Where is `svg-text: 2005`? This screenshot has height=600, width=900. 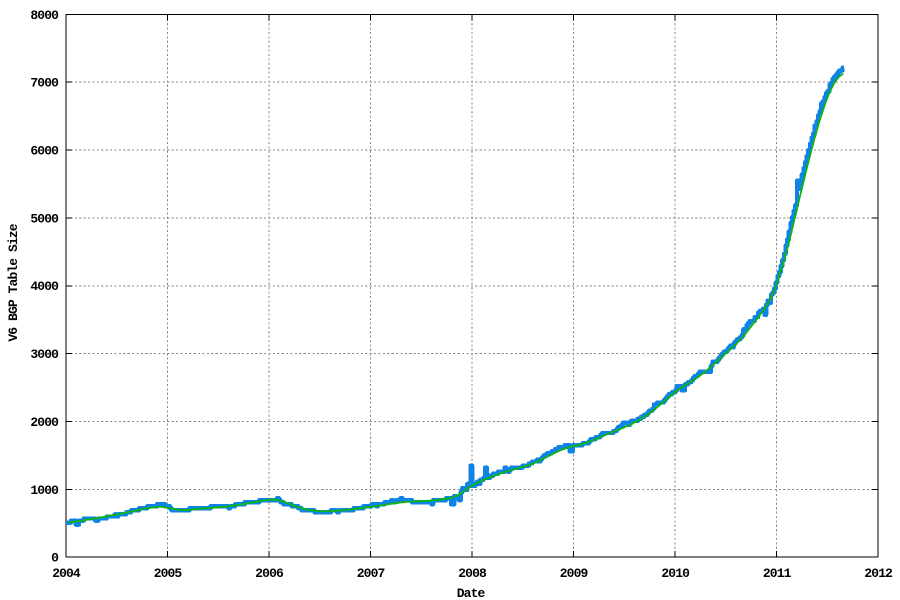
svg-text: 2005 is located at coordinates (168, 573).